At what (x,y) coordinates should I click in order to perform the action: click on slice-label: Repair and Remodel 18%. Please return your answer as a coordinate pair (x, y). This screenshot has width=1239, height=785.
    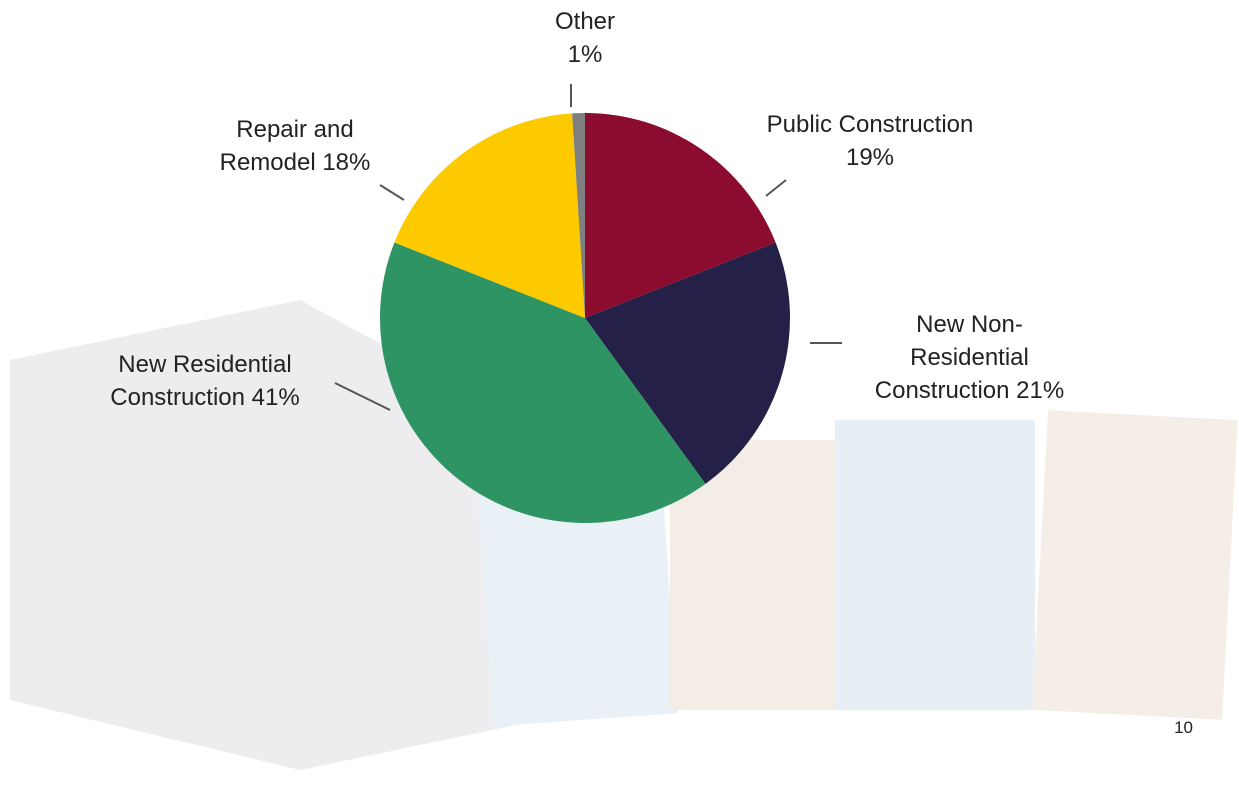
    Looking at the image, I should click on (295, 146).